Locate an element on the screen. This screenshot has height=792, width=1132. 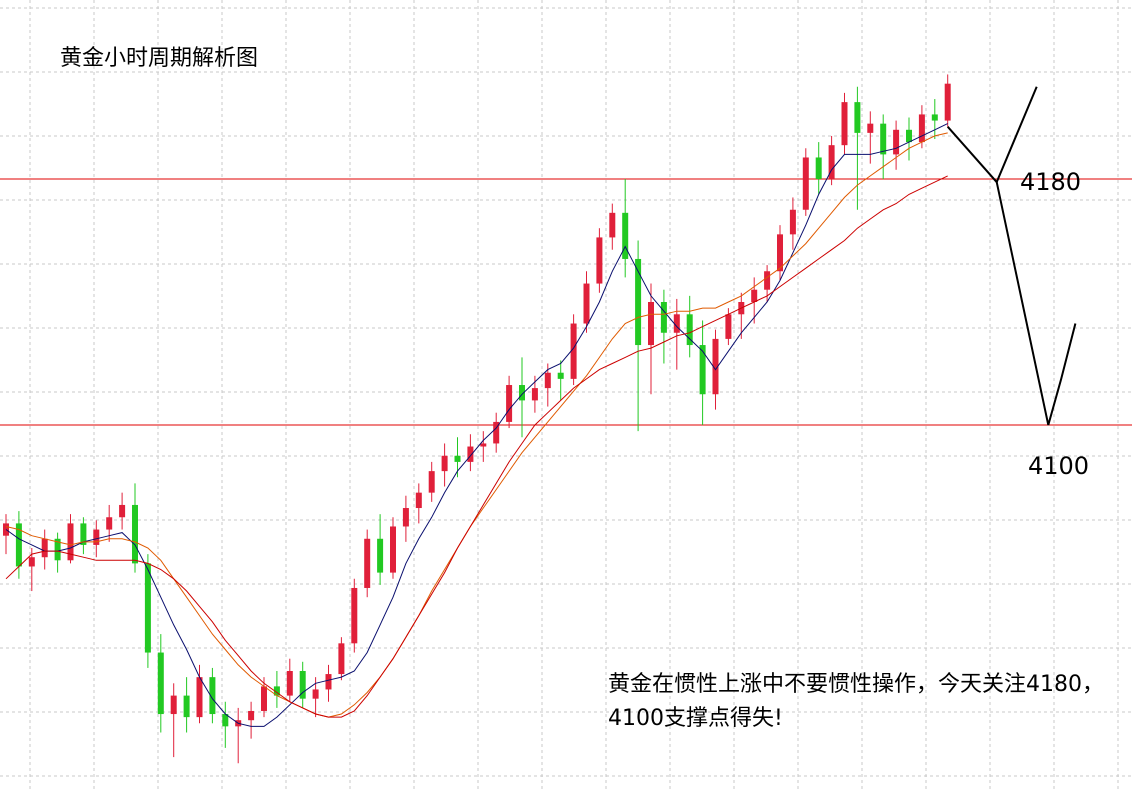
chart-title: 黄金小时周期解析图 is located at coordinates (159, 58).